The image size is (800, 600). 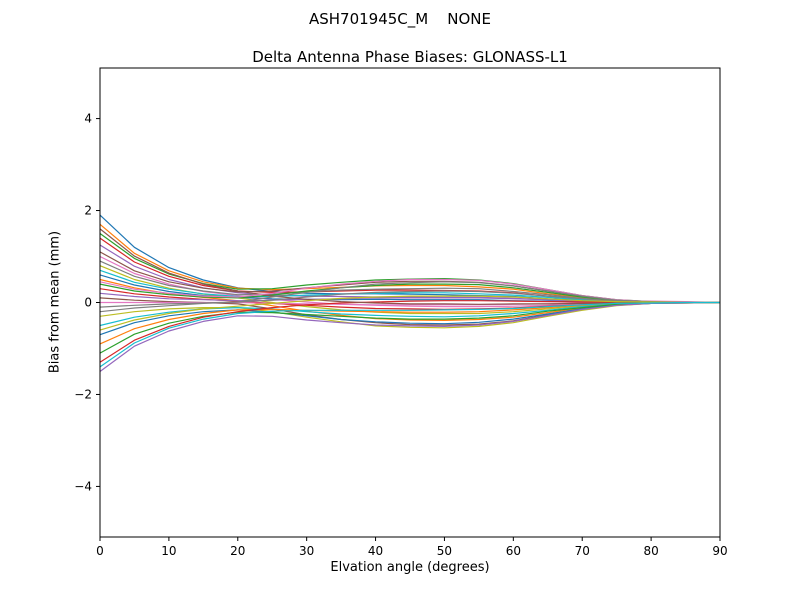 What do you see at coordinates (410, 567) in the screenshot?
I see `x-axis-label: Elvation angle (degrees)` at bounding box center [410, 567].